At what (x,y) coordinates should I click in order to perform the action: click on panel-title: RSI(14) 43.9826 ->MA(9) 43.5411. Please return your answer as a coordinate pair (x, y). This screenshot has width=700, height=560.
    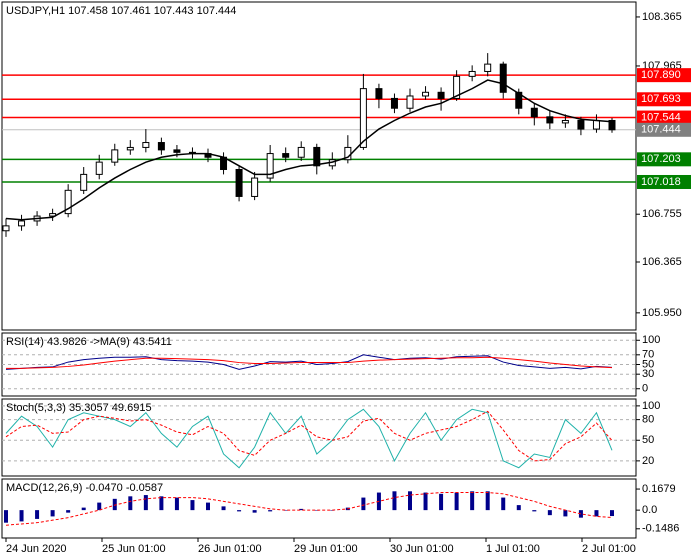
    Looking at the image, I should click on (89, 342).